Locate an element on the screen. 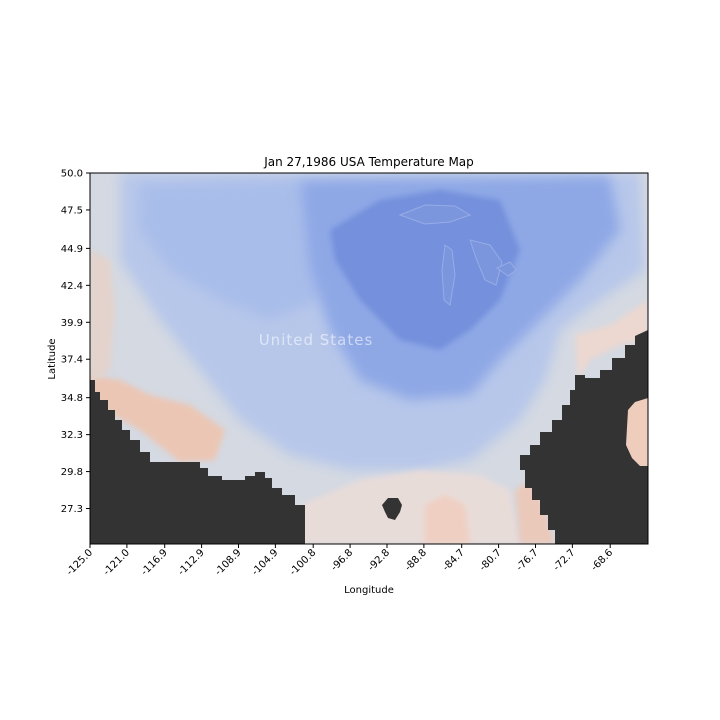 Image resolution: width=720 pixels, height=720 pixels. no-data-region-pacific is located at coordinates (197, 462).